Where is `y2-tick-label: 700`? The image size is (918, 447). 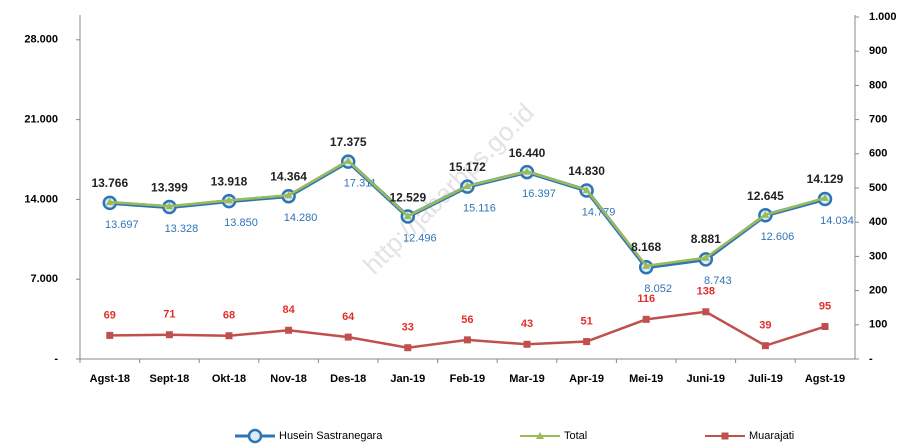 y2-tick-label: 700 is located at coordinates (878, 120).